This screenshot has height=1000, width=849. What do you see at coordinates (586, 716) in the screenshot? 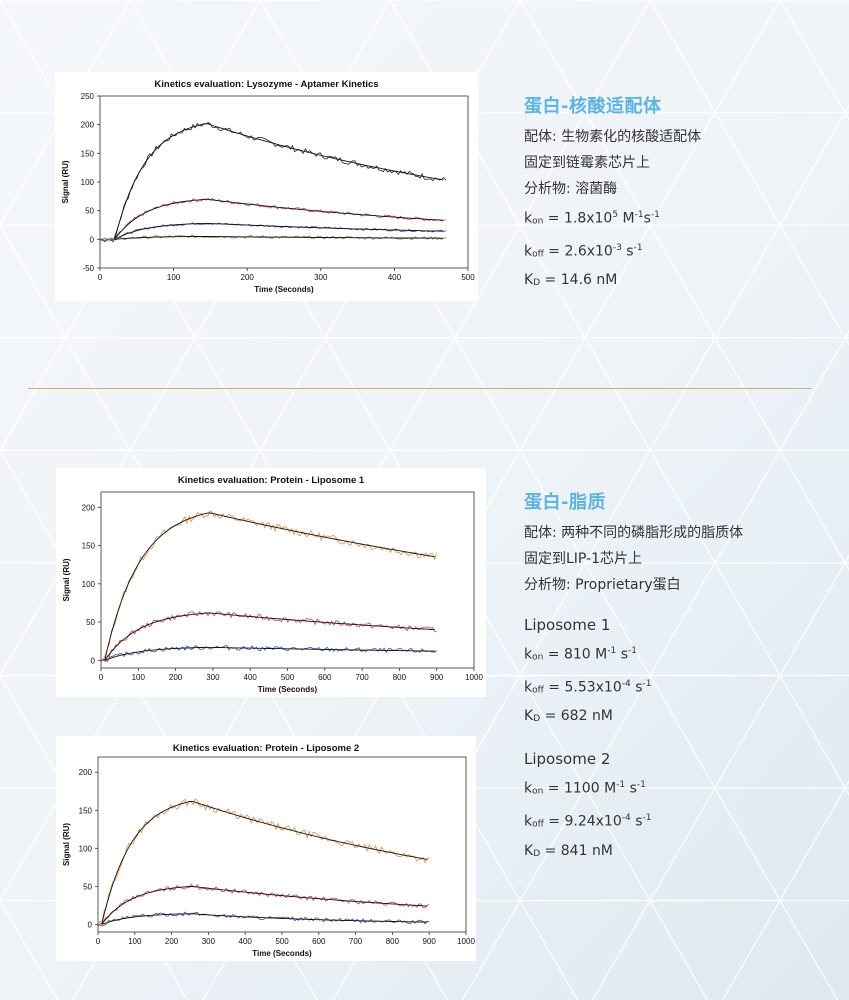
I see `kd-value: 682 nM` at bounding box center [586, 716].